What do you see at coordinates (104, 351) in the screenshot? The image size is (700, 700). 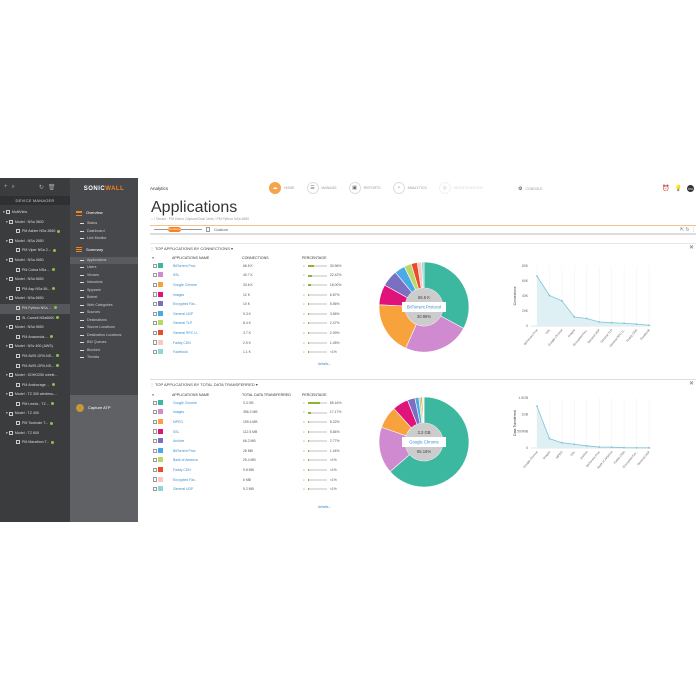 I see `nav-item: Blocked` at bounding box center [104, 351].